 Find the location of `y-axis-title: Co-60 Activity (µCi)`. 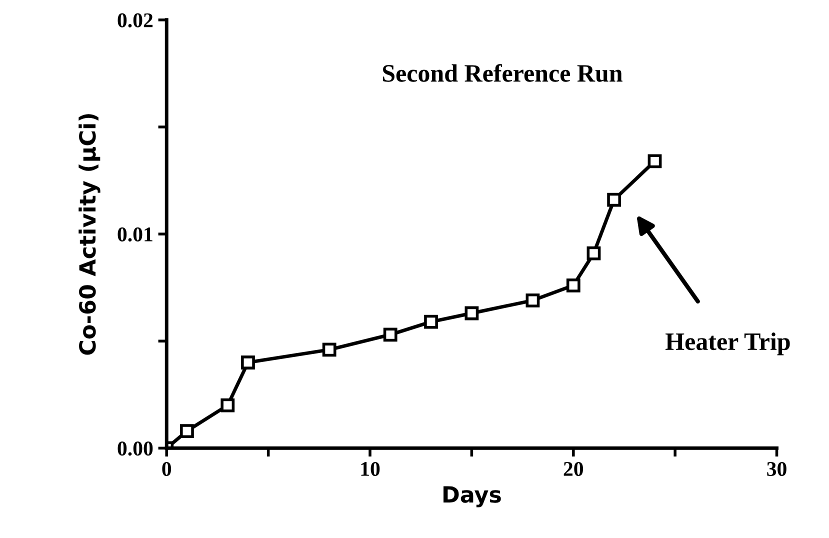

y-axis-title: Co-60 Activity (µCi) is located at coordinates (89, 234).